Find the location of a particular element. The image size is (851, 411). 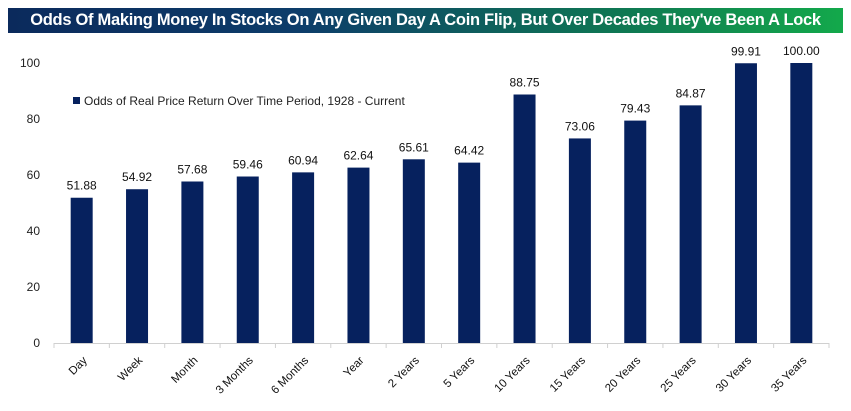

x-tick-label: 10 Years is located at coordinates (513, 374).